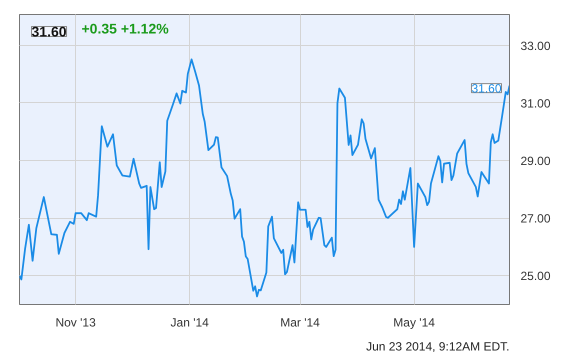  I want to click on text: Jun 23 2014, 9:12AM EDT., so click(438, 347).